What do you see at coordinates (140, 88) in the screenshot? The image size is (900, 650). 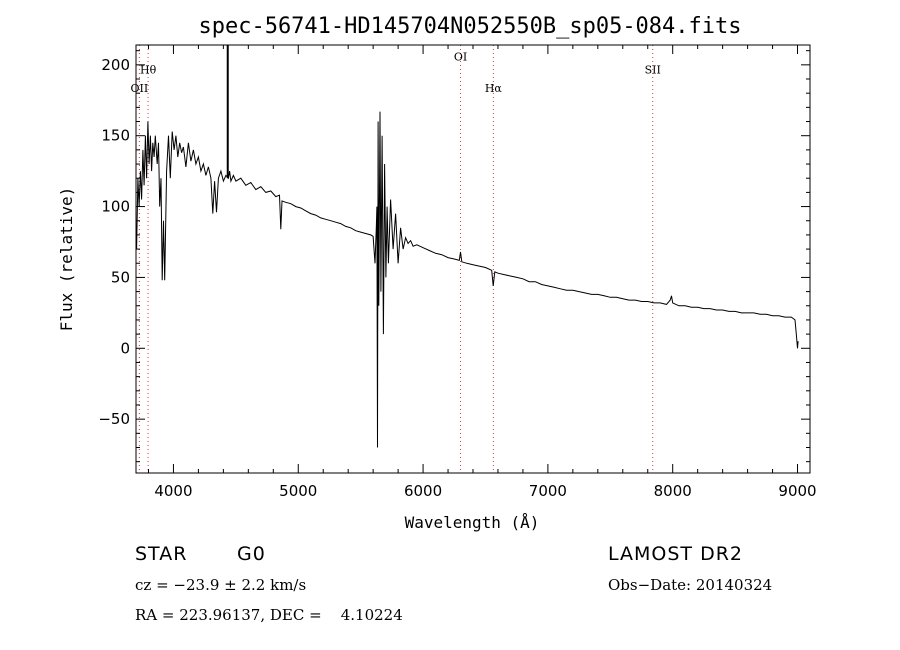 I see `spectral-line-label: OII` at bounding box center [140, 88].